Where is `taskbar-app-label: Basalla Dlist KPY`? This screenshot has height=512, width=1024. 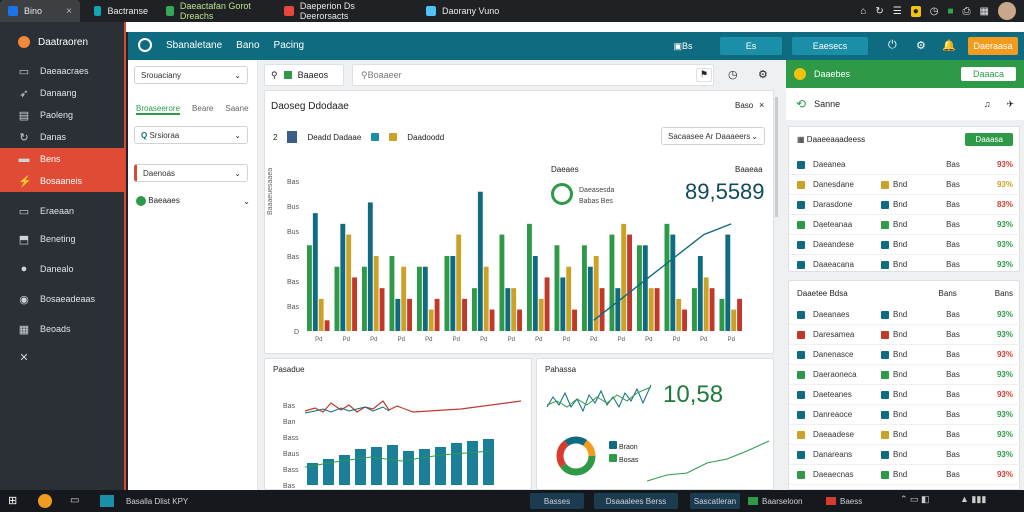 taskbar-app-label: Basalla Dlist KPY is located at coordinates (157, 501).